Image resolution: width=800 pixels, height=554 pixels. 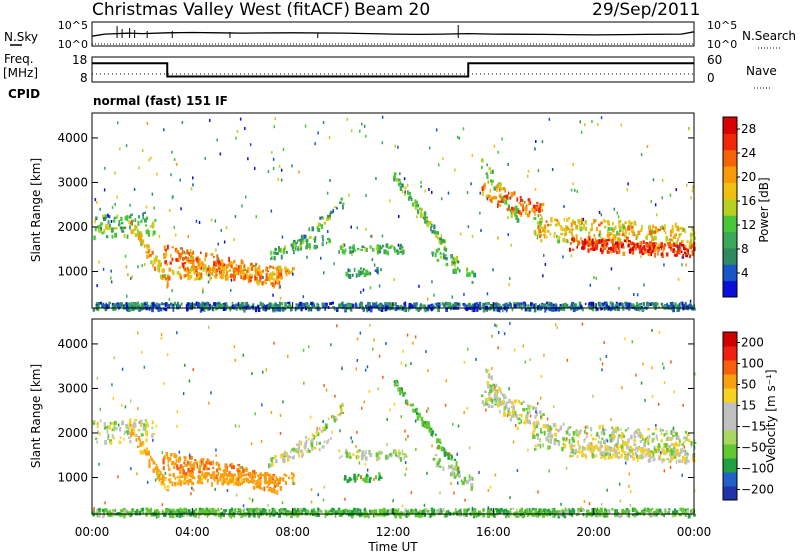 What do you see at coordinates (36, 210) in the screenshot?
I see `power-ylabel: Slant Range [km]` at bounding box center [36, 210].